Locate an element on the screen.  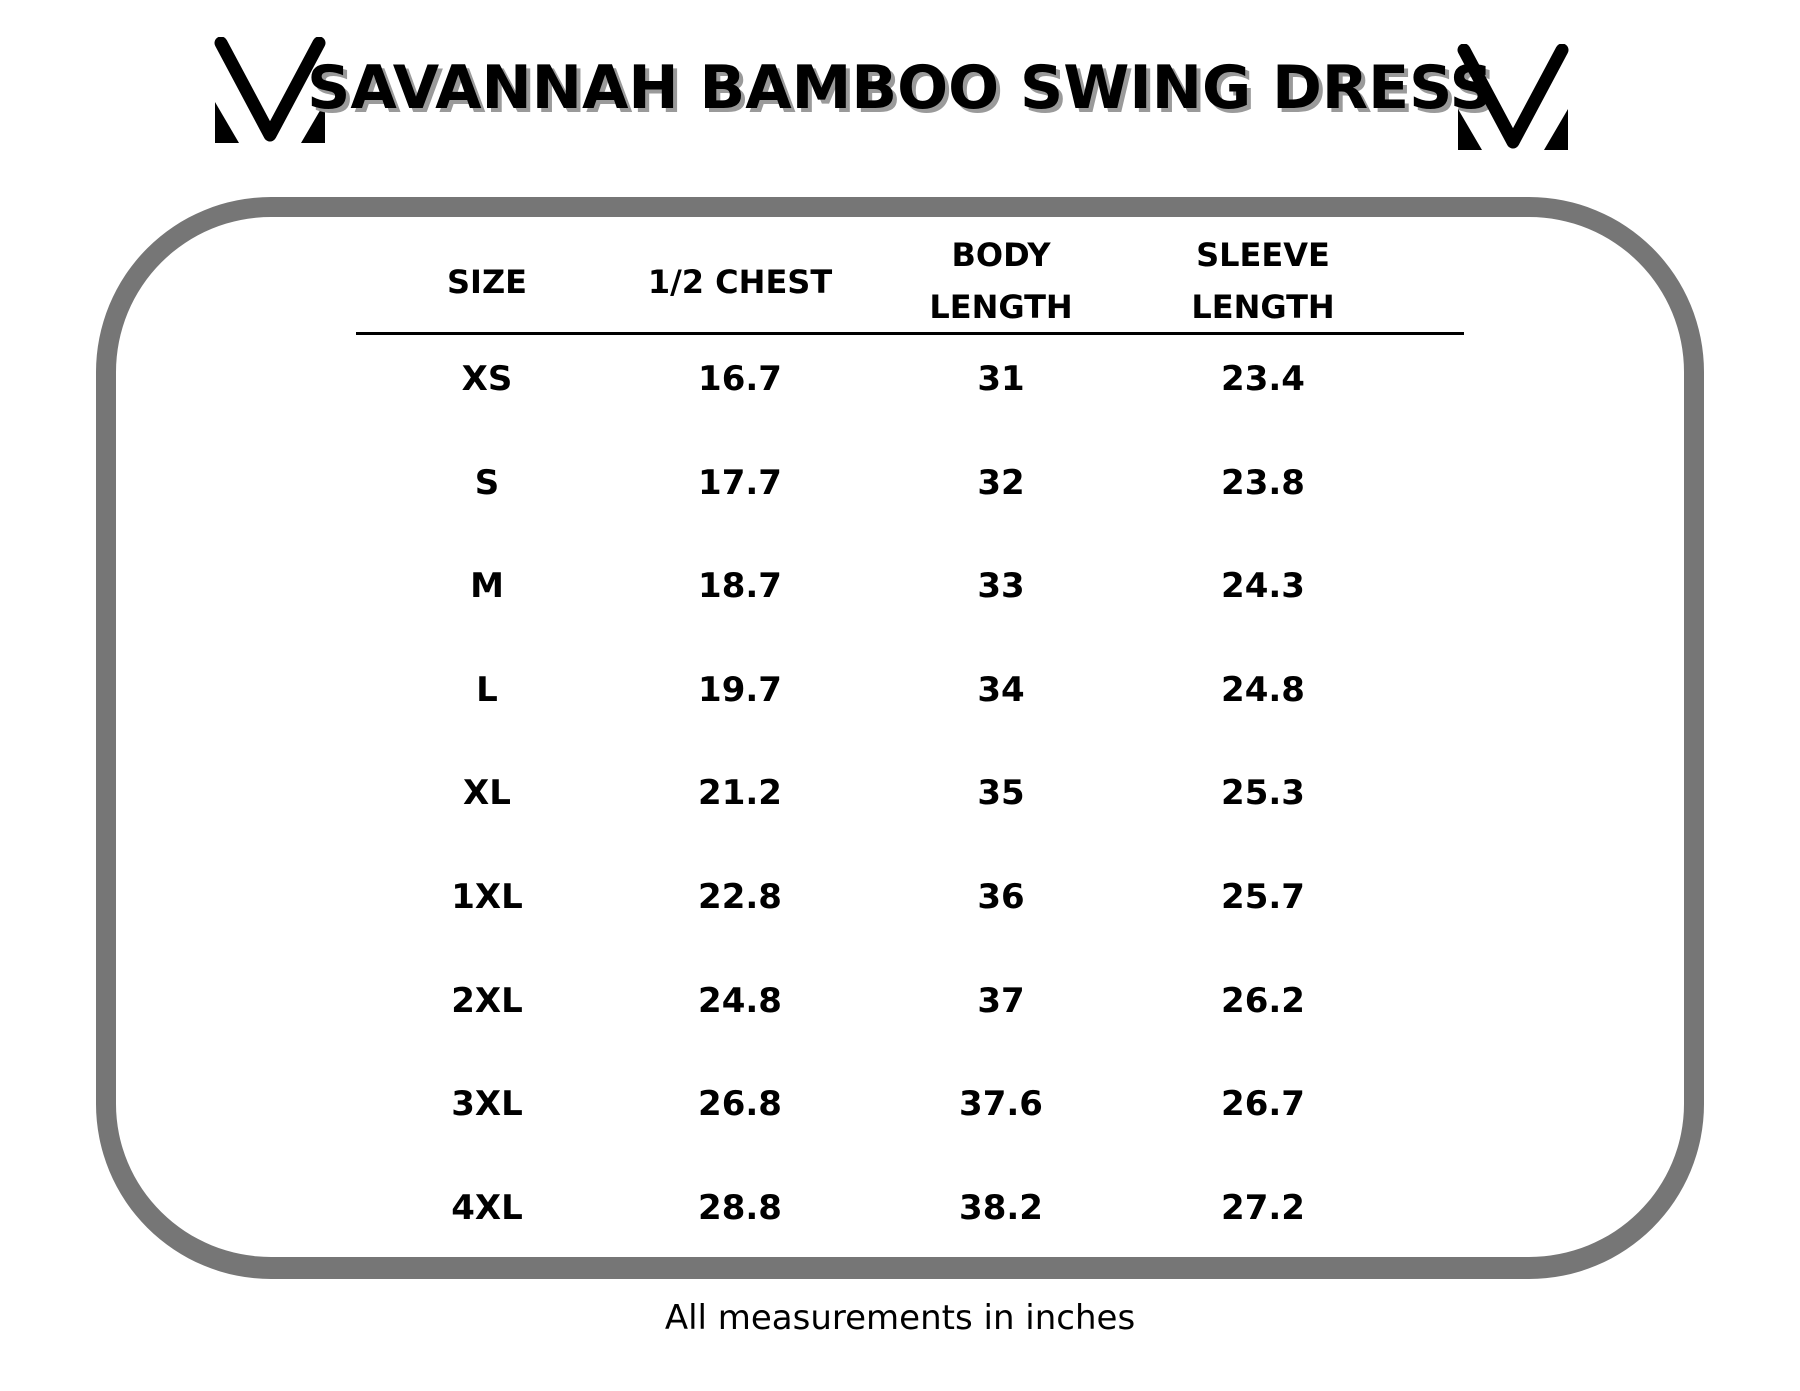
cell-sleeve-length: 26.2 is located at coordinates (1263, 1000).